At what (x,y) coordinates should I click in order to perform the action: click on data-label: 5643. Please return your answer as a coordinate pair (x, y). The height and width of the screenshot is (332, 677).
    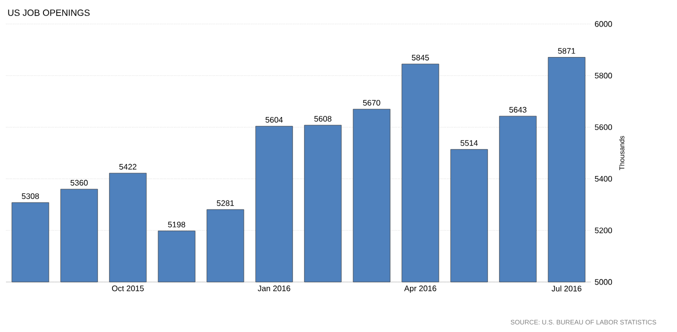
    Looking at the image, I should click on (517, 109).